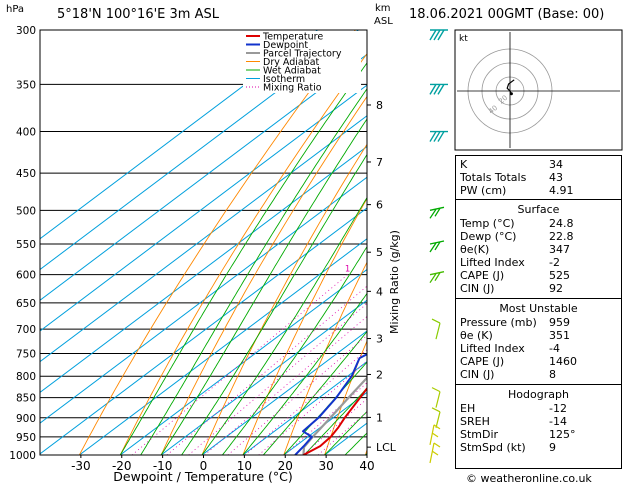  What do you see at coordinates (510, 87) in the screenshot?
I see `hodograph-trace` at bounding box center [510, 87].